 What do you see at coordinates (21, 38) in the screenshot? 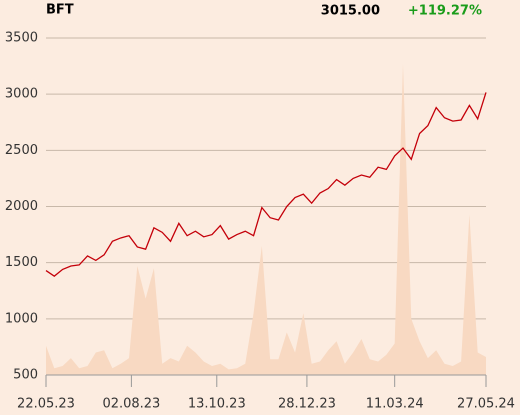
I see `y-tick-label: 3500` at bounding box center [21, 38].